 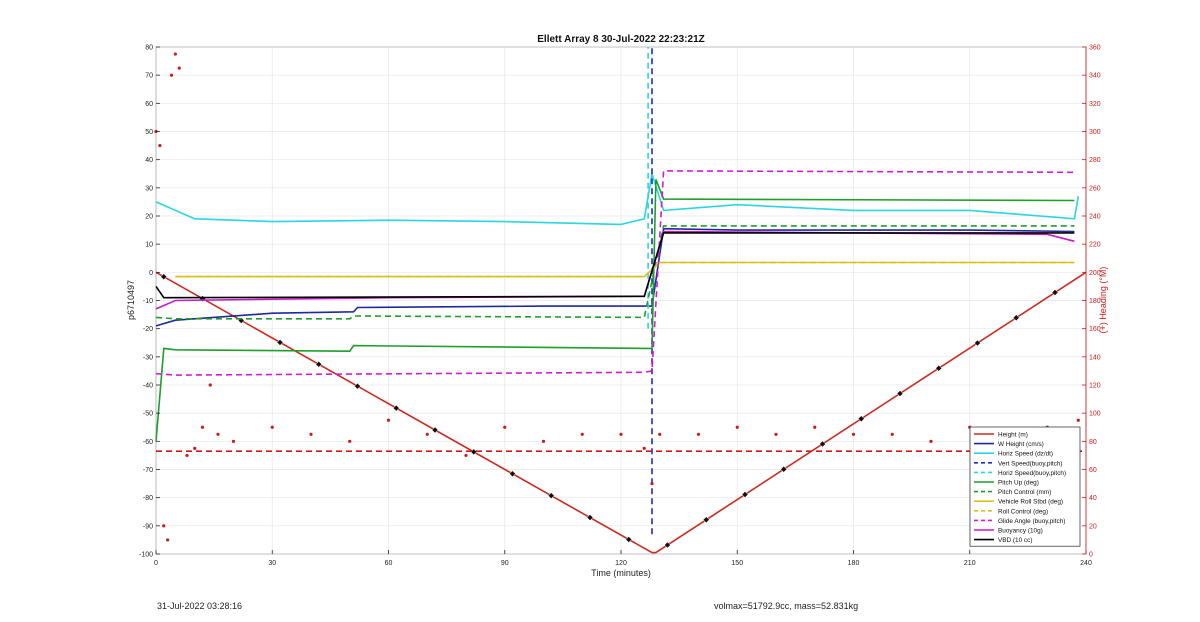 What do you see at coordinates (621, 563) in the screenshot?
I see `x-tick-label: 120` at bounding box center [621, 563].